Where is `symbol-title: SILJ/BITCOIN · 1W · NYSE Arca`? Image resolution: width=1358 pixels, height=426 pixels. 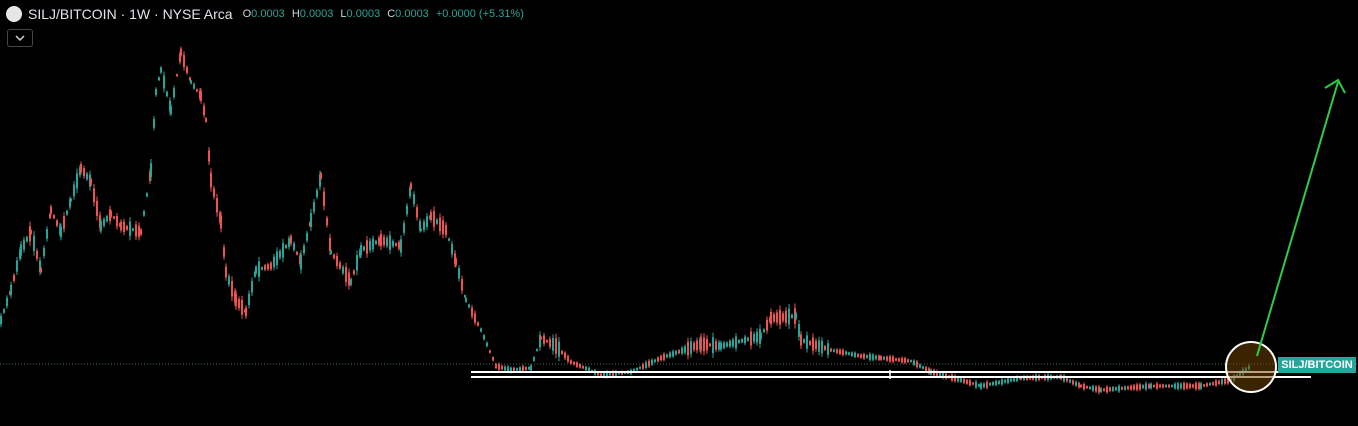
symbol-title: SILJ/BITCOIN · 1W · NYSE Arca is located at coordinates (130, 14).